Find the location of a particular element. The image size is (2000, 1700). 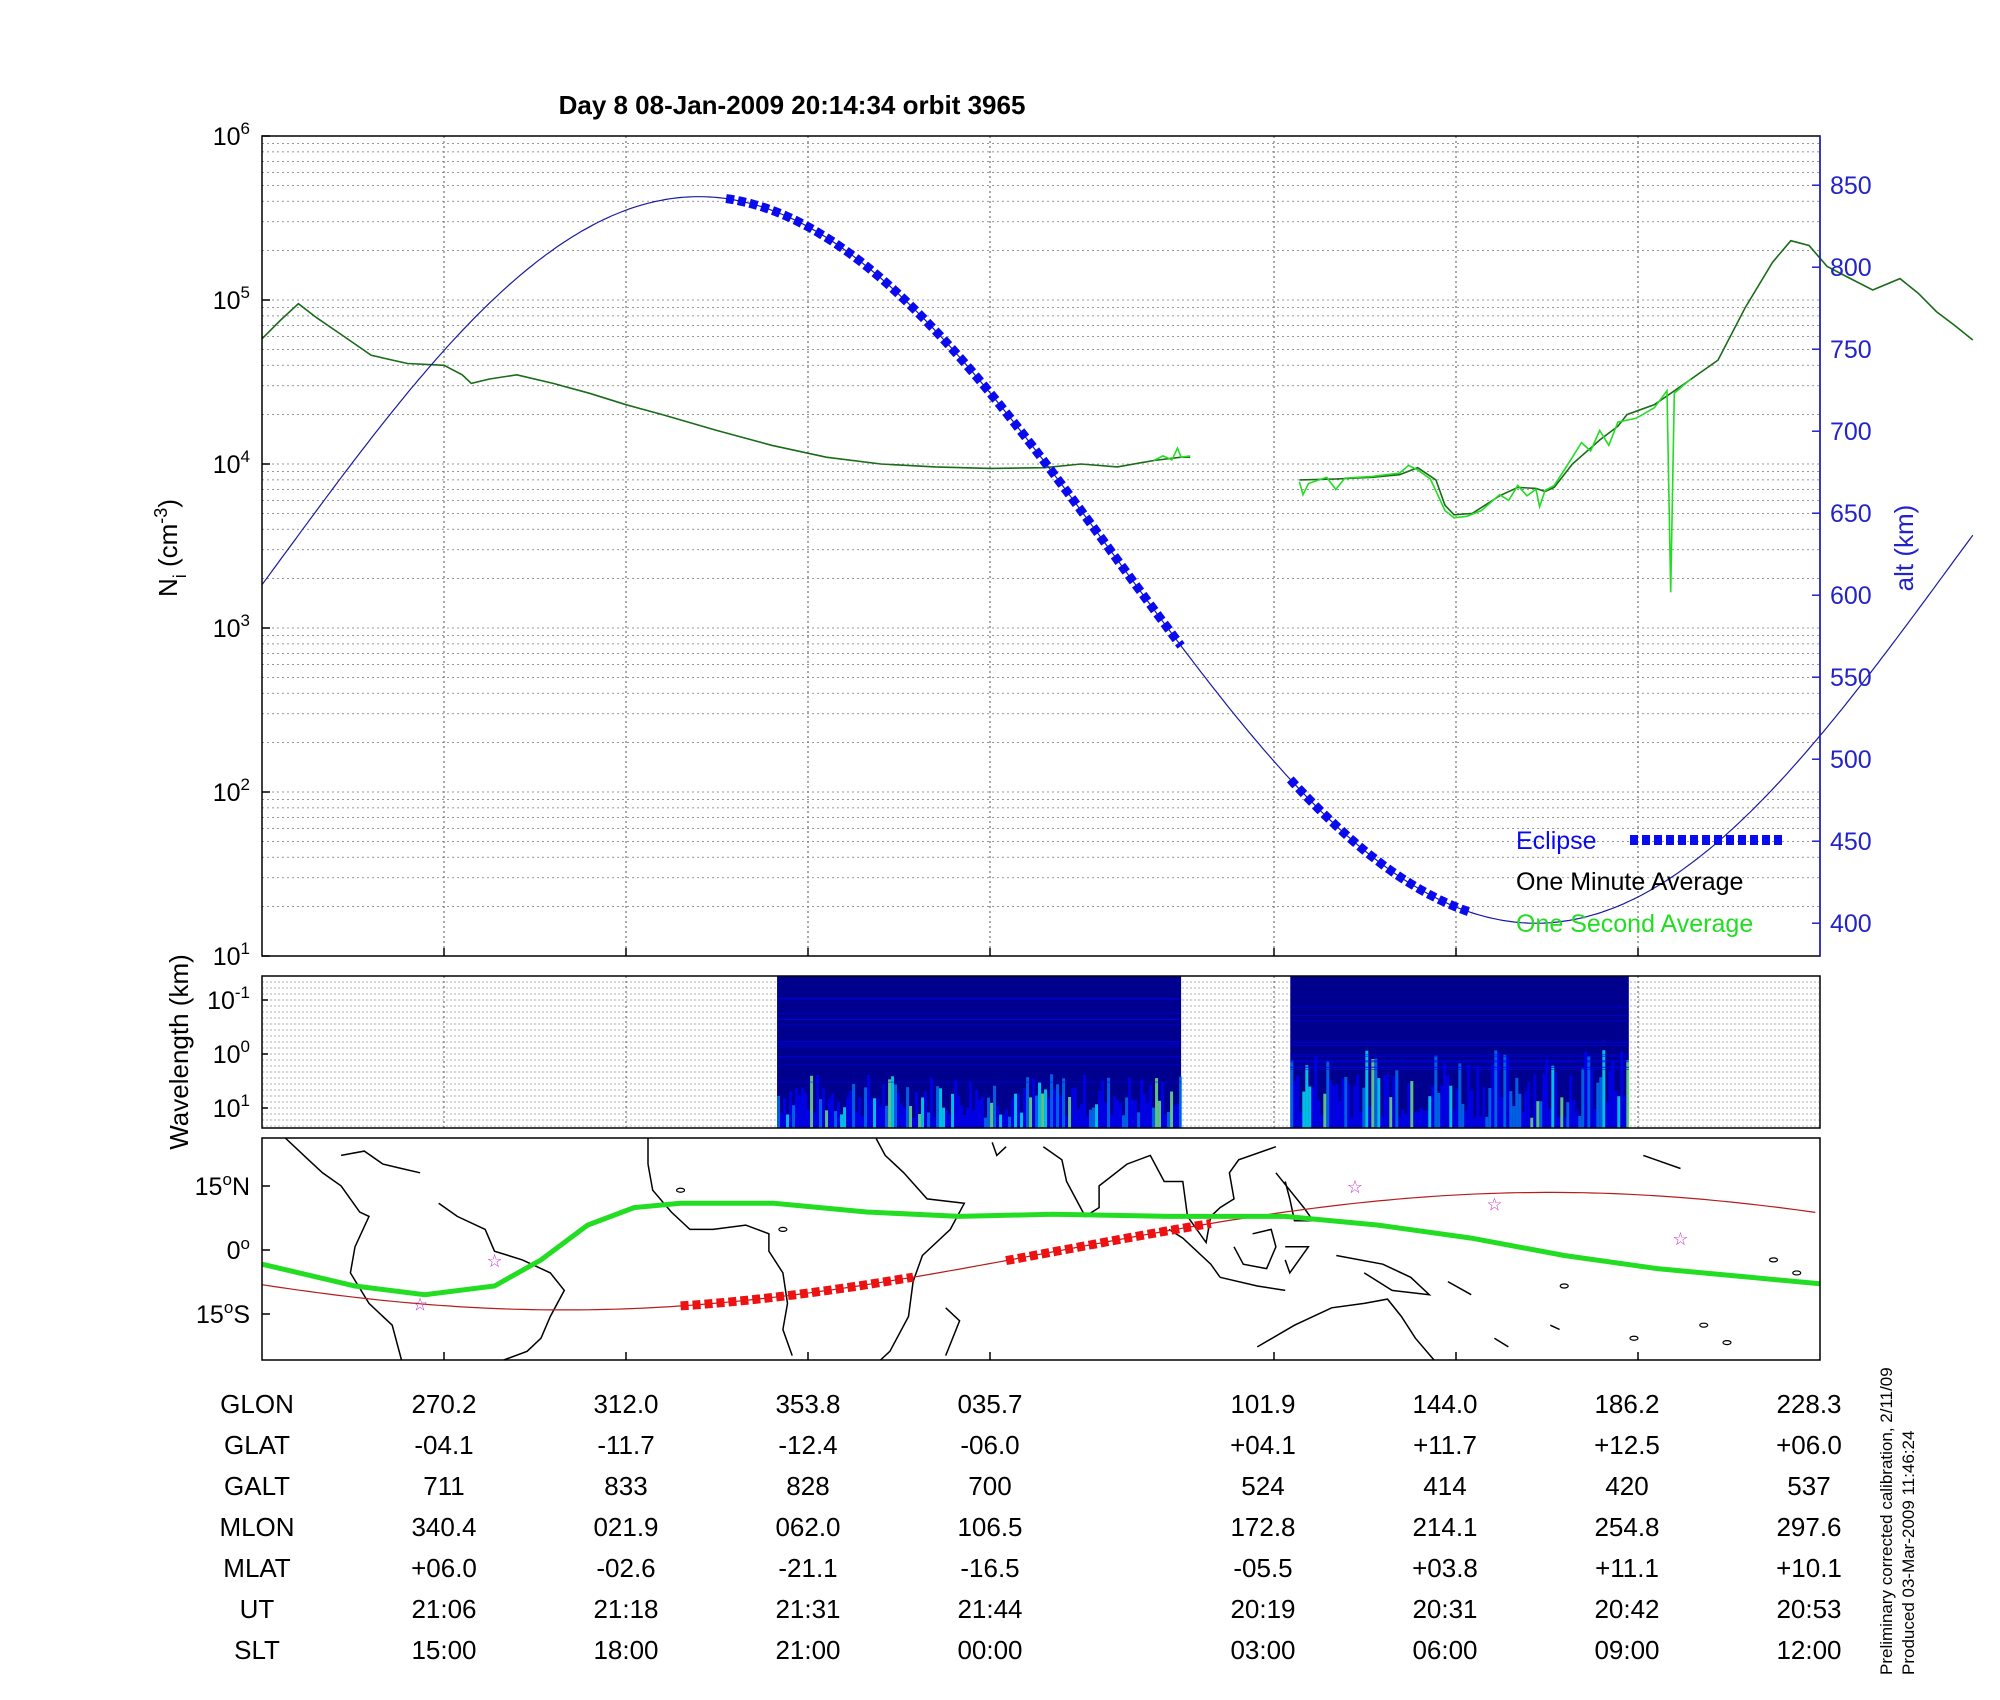

ephemeris-cell: +06.0 is located at coordinates (444, 1568).